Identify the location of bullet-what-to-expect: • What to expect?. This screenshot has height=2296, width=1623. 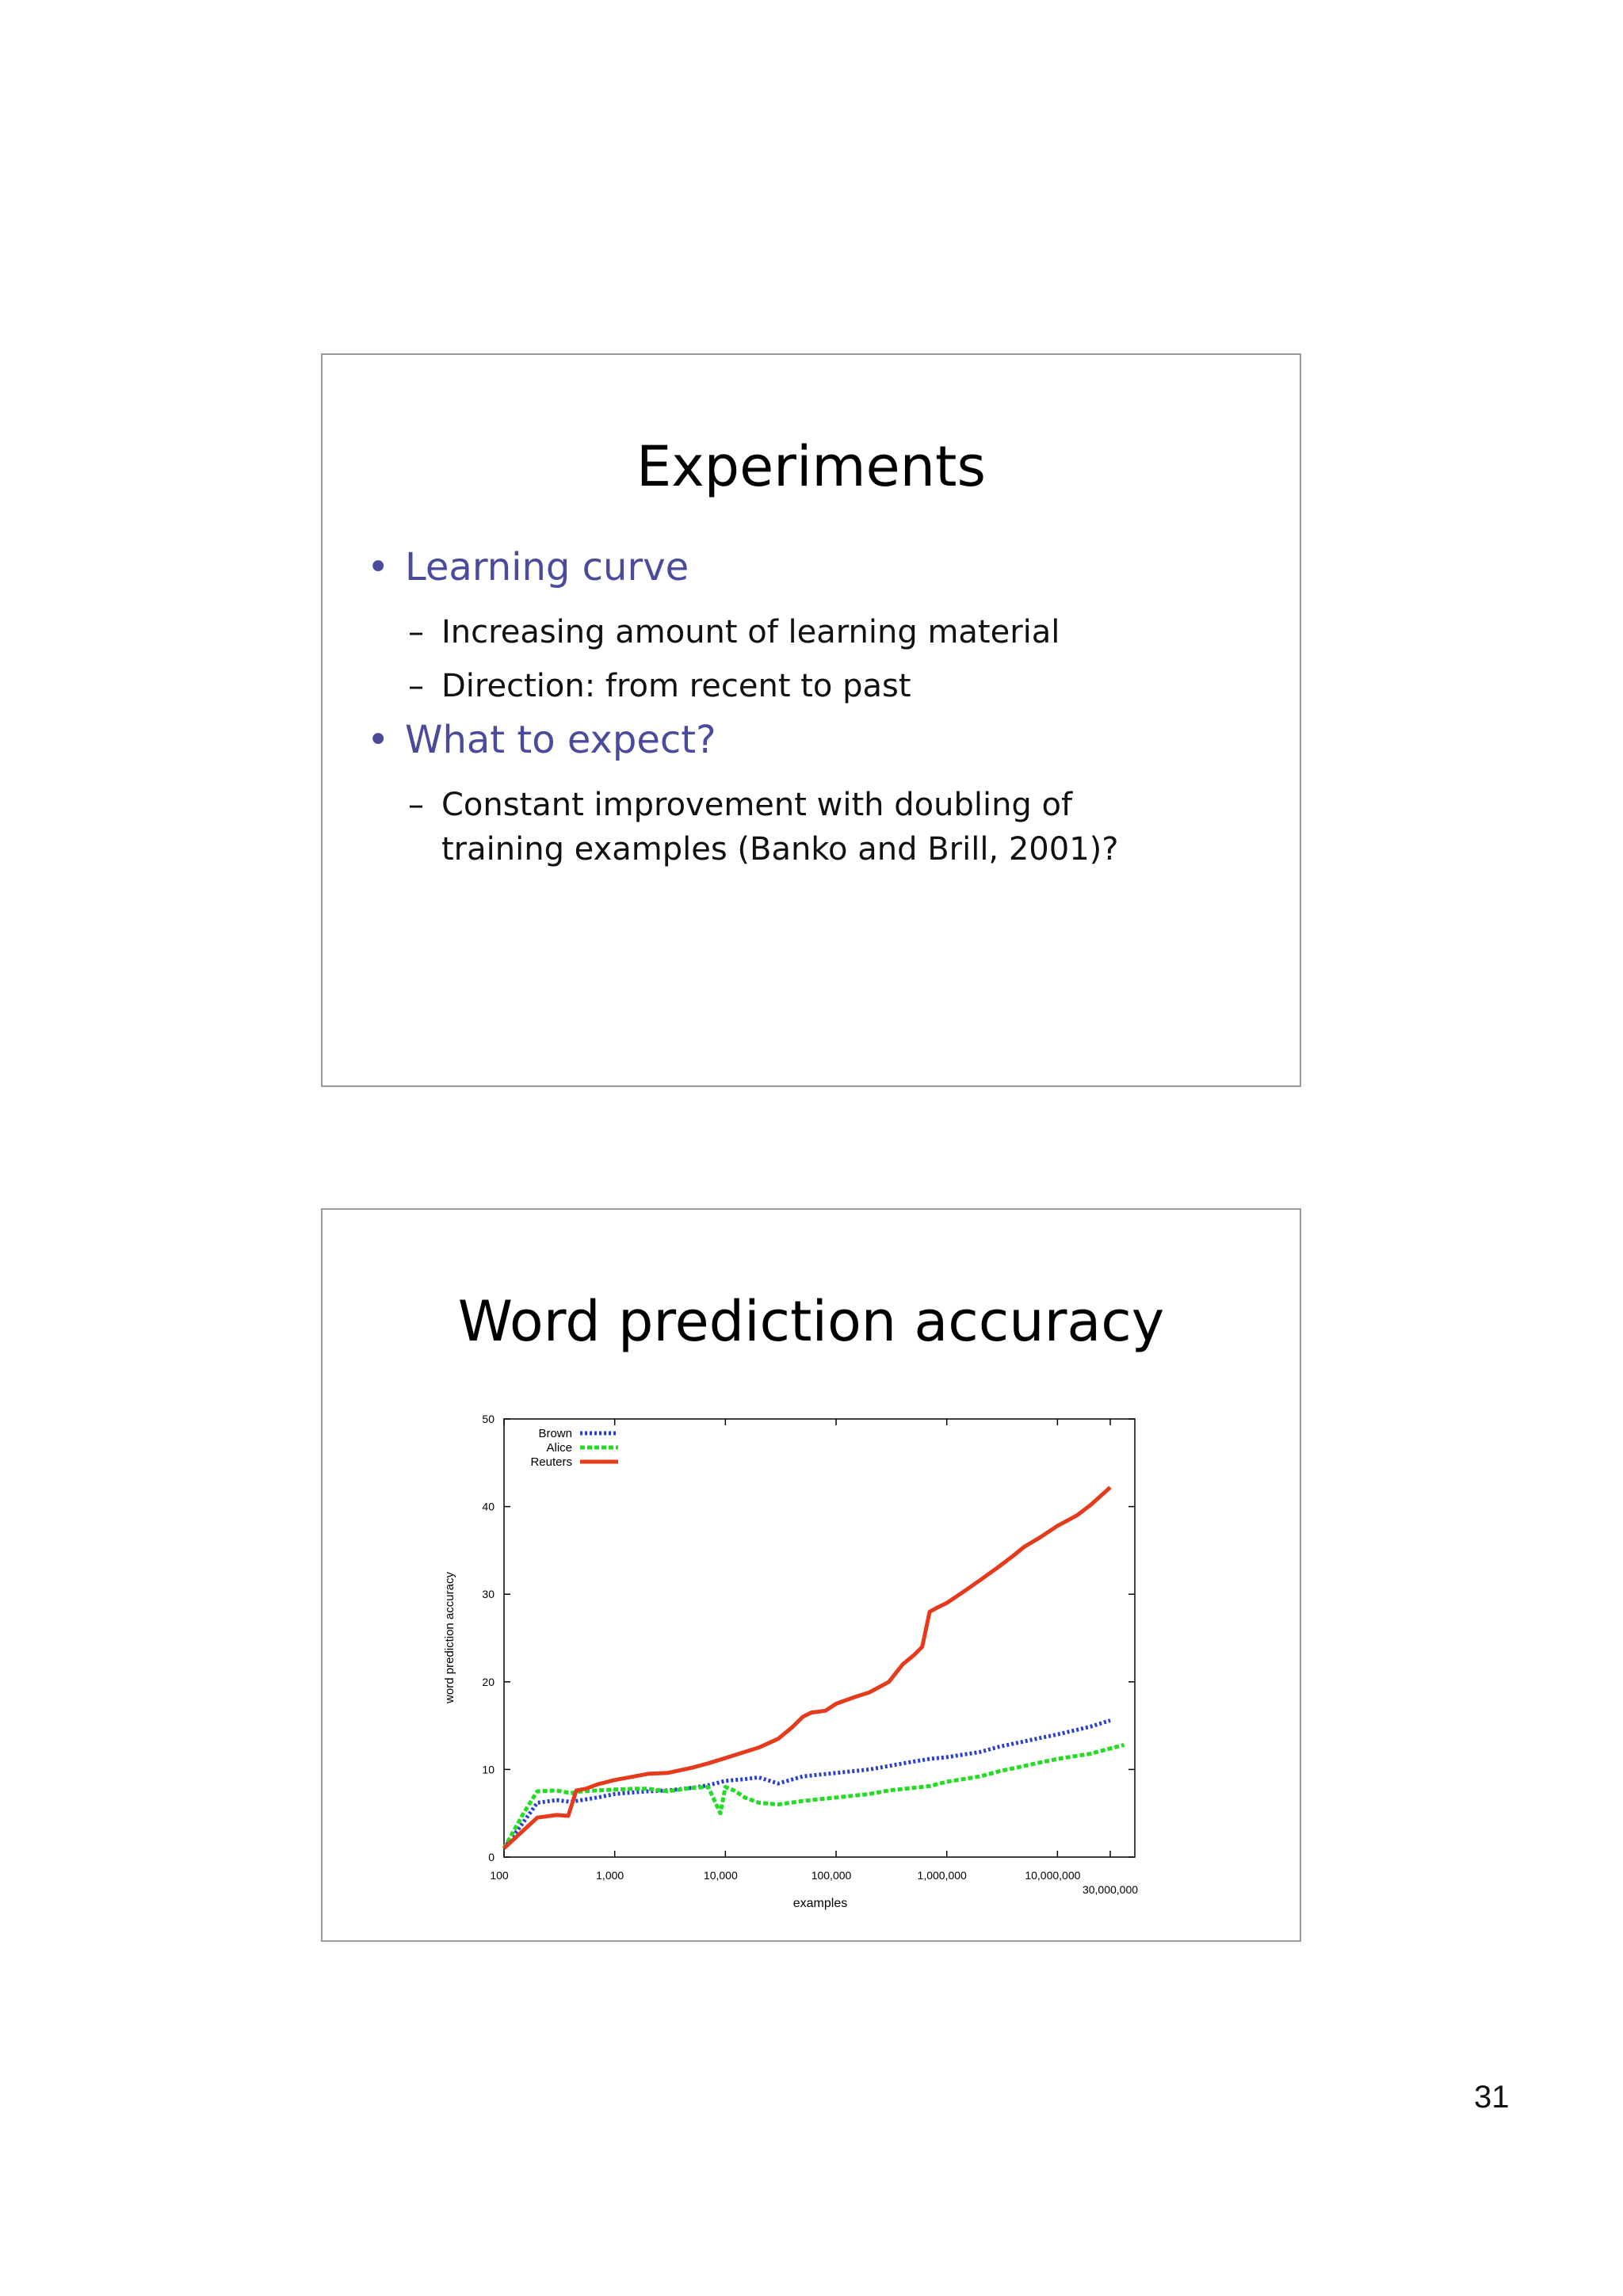
(541, 740).